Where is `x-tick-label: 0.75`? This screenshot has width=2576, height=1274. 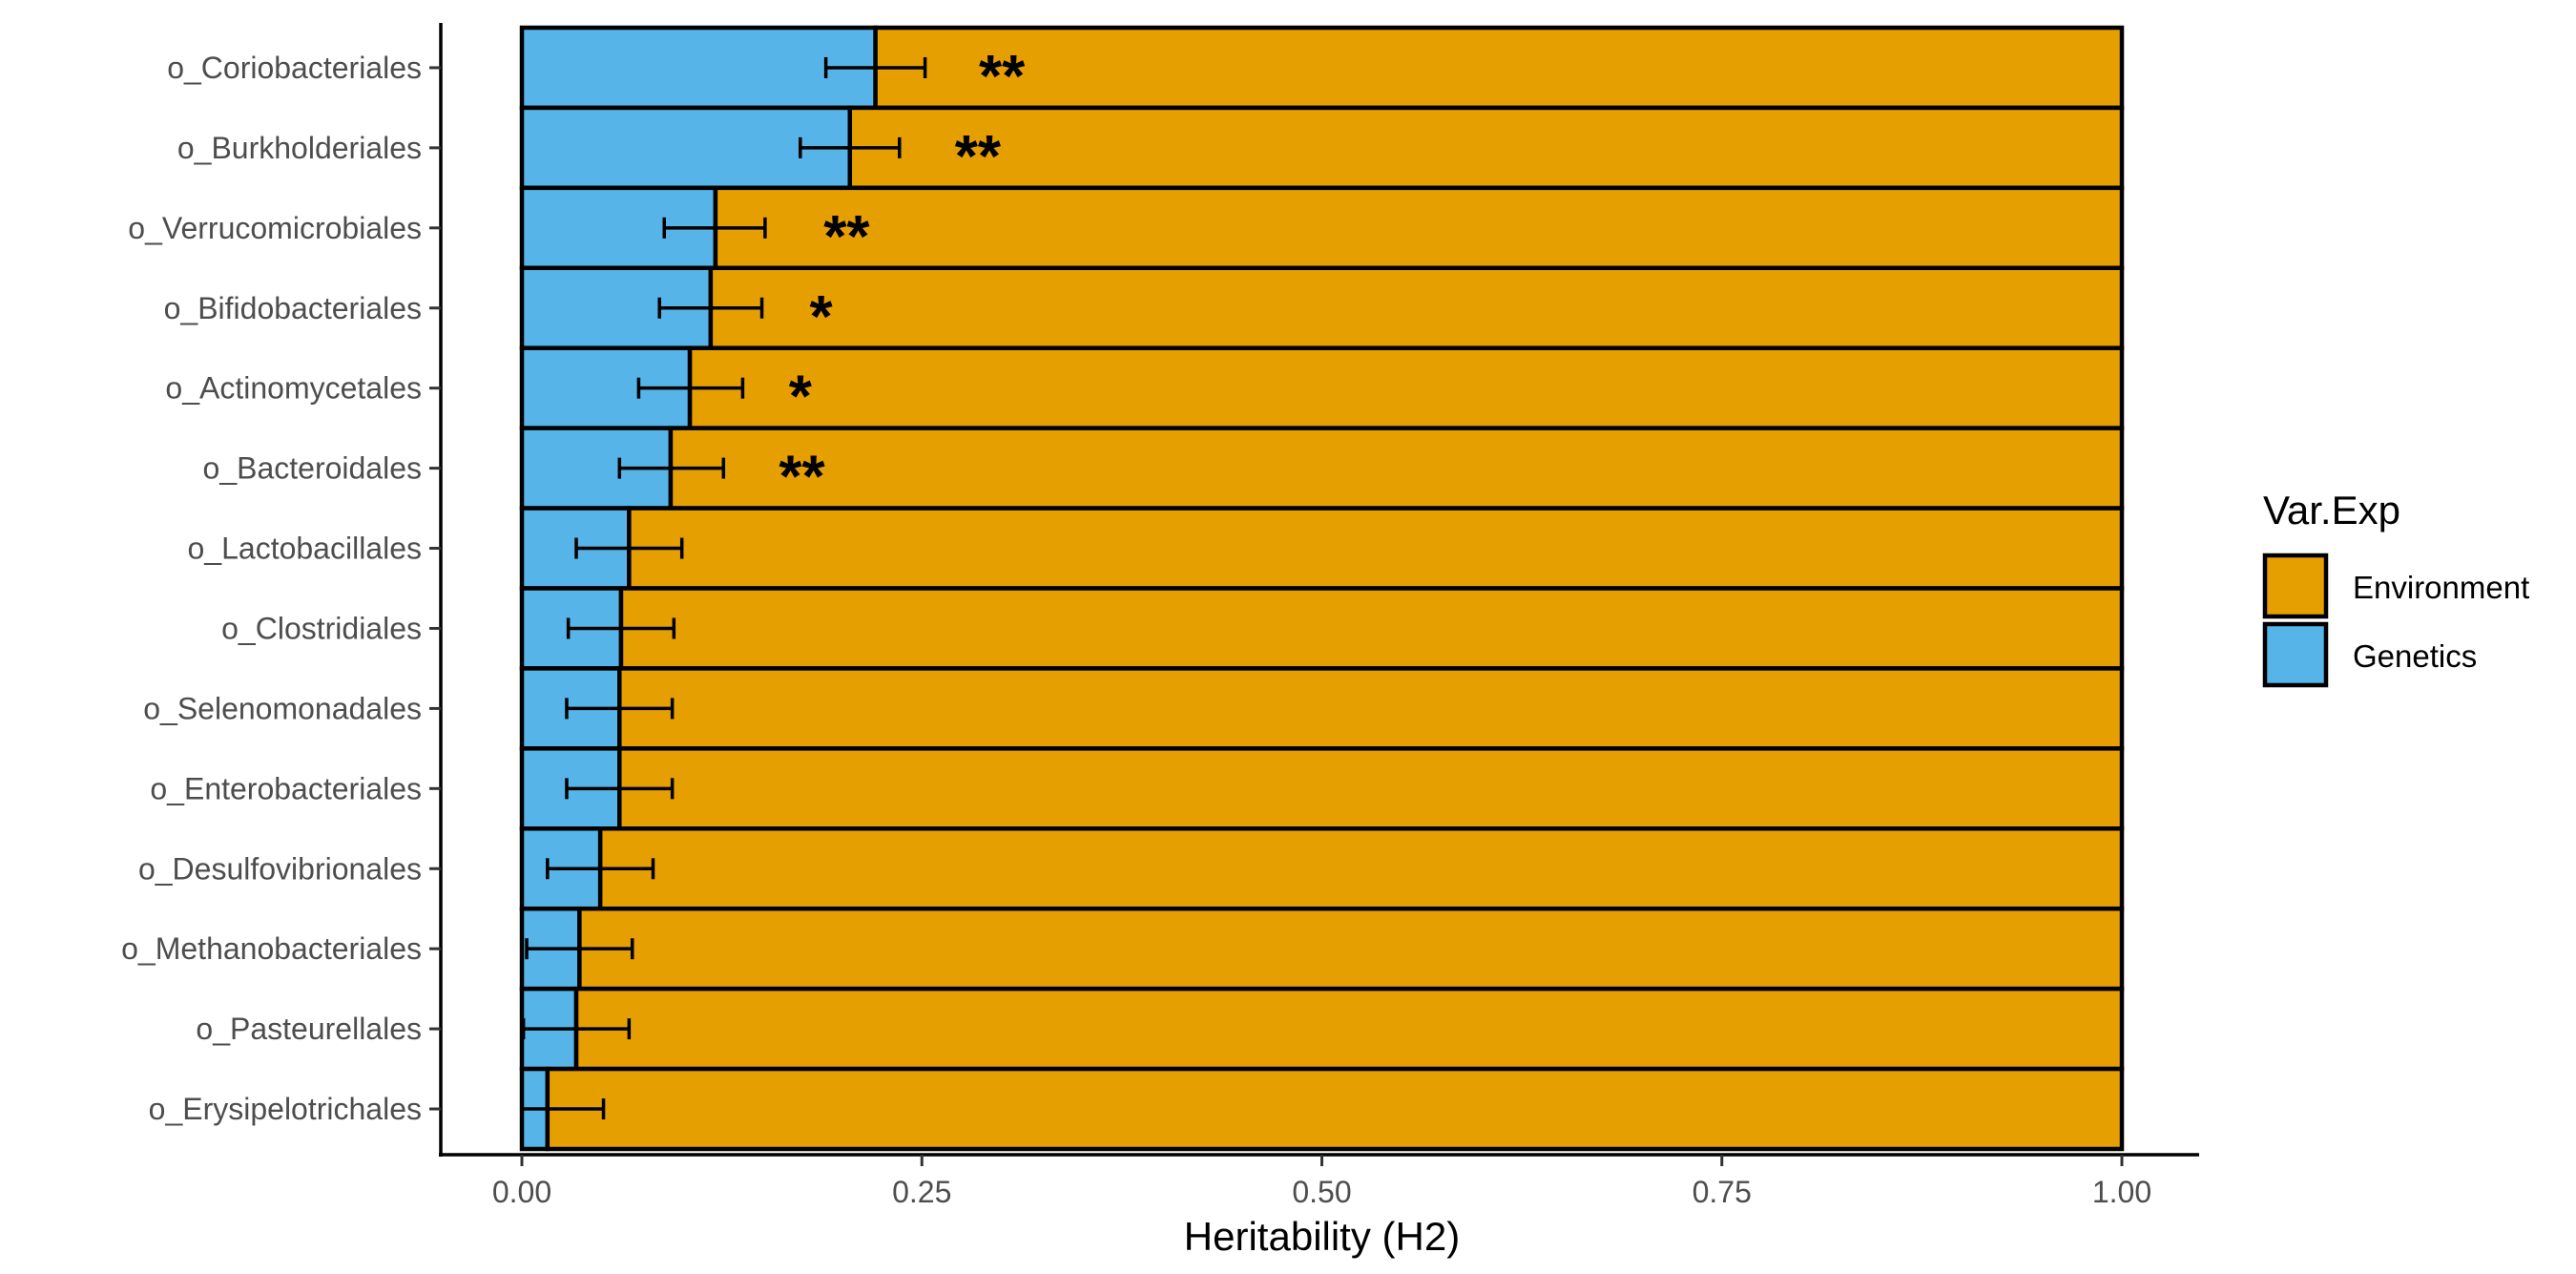
x-tick-label: 0.75 is located at coordinates (1722, 1192).